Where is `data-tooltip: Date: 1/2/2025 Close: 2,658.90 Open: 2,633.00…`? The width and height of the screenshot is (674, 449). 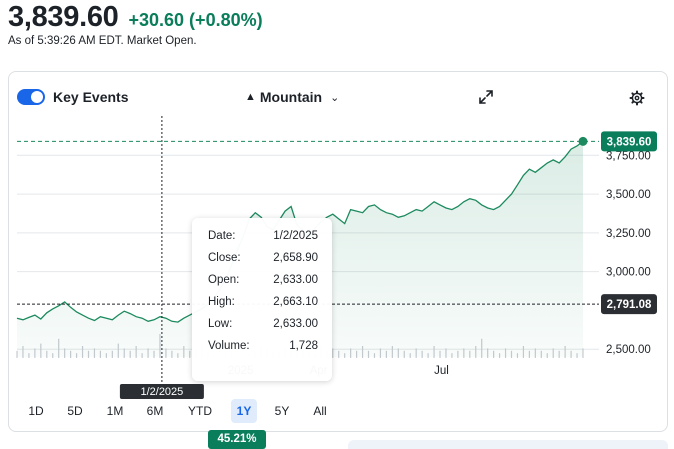
data-tooltip: Date: 1/2/2025 Close: 2,658.90 Open: 2,633.00… is located at coordinates (262, 299).